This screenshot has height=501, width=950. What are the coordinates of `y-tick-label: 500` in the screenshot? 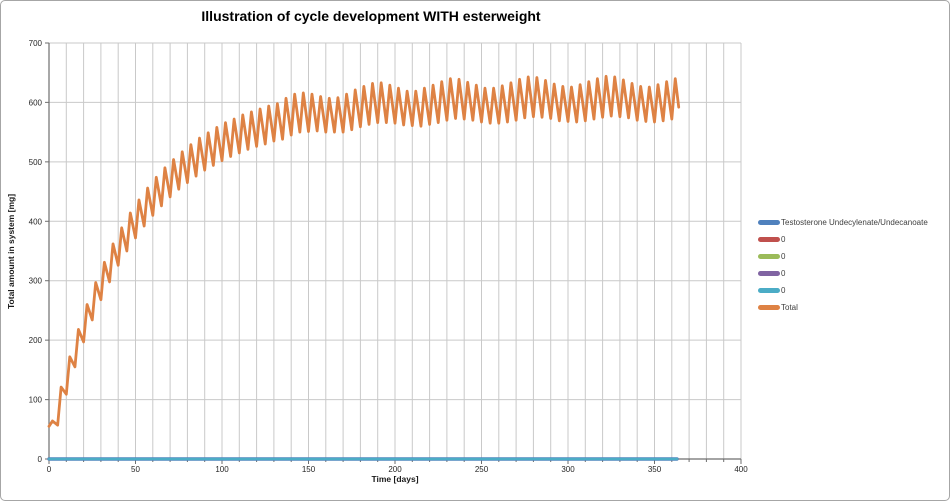 It's located at (36, 162).